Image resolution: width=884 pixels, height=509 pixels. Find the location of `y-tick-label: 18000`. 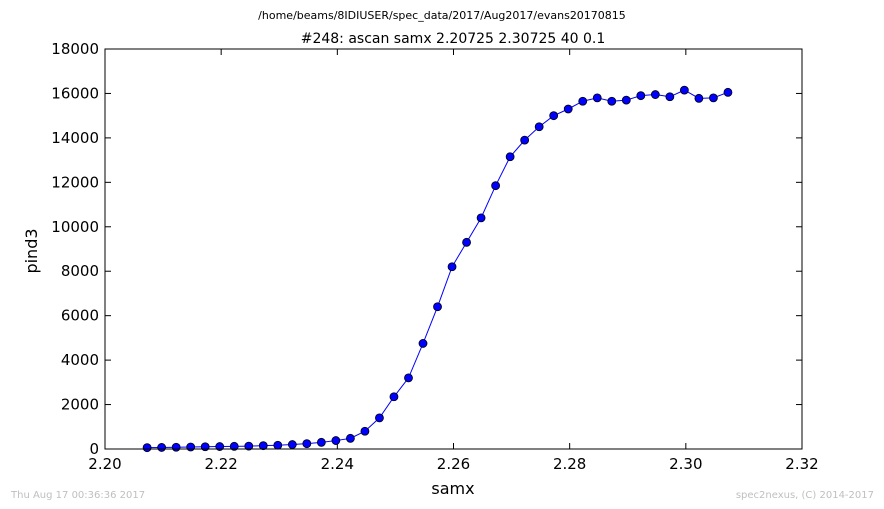

y-tick-label: 18000 is located at coordinates (75, 49).